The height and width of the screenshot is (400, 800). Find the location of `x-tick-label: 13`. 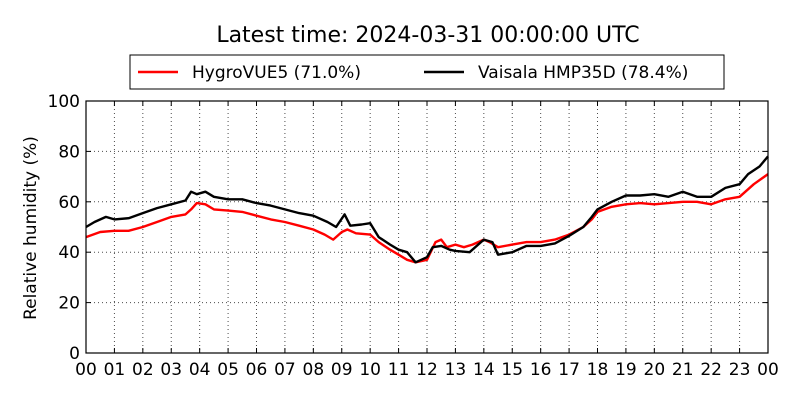

x-tick-label: 13 is located at coordinates (456, 370).